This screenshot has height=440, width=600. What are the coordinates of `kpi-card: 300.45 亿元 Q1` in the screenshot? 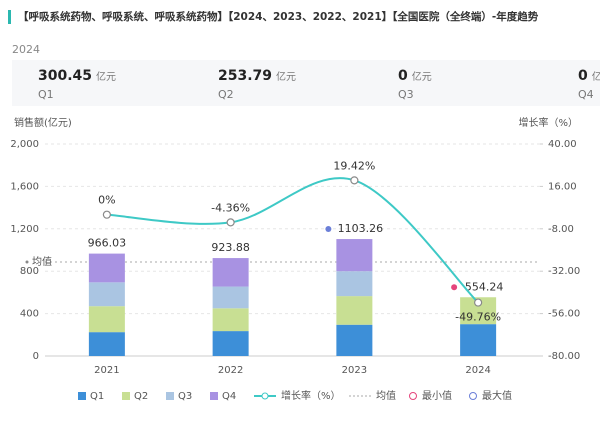 It's located at (128, 83).